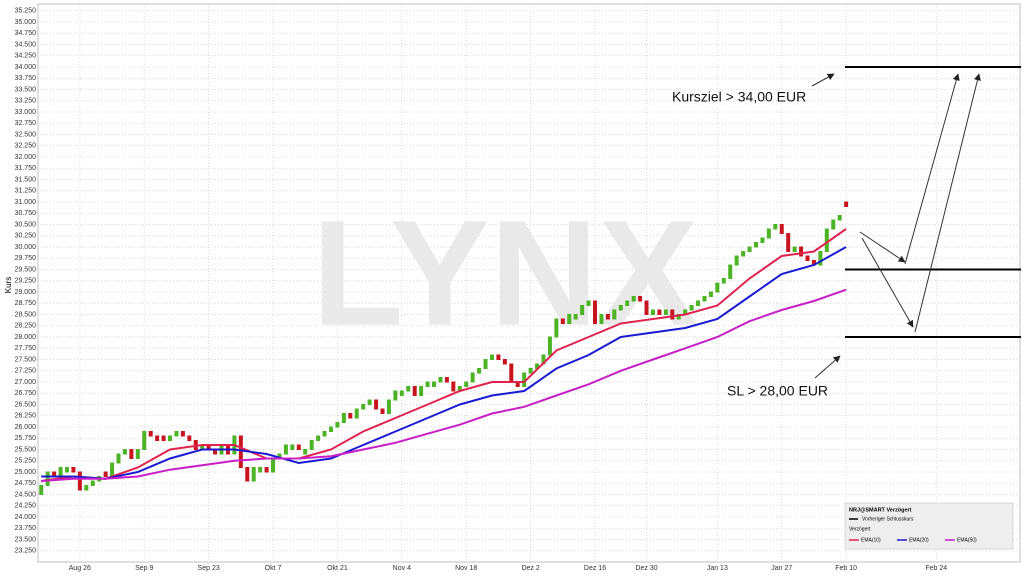 The image size is (1024, 576). I want to click on y-tick-label: 31.250, so click(26, 191).